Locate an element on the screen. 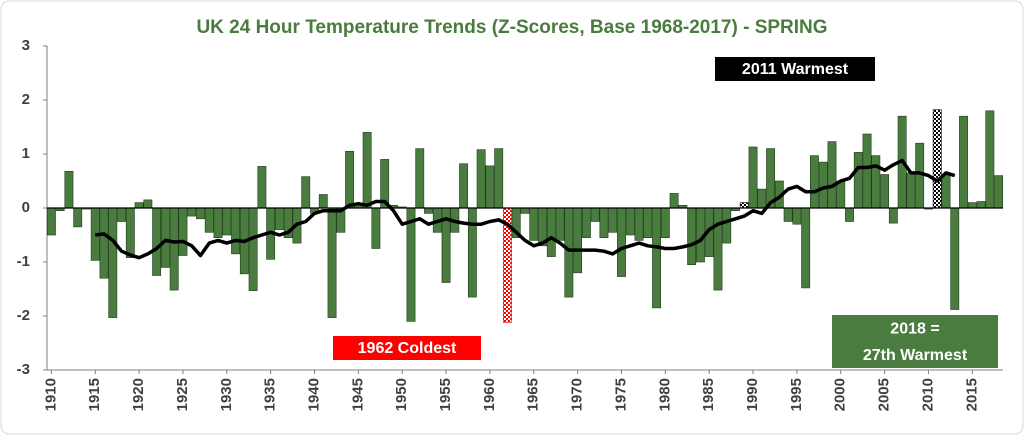 The image size is (1024, 435). x-tick-label: 2010 is located at coordinates (927, 394).